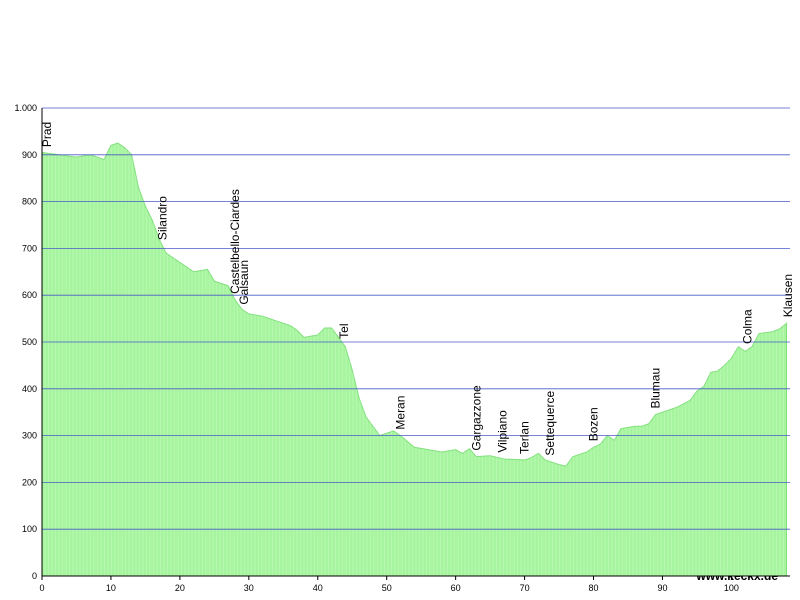  Describe the element at coordinates (47, 134) in the screenshot. I see `place-label: Prad` at that location.